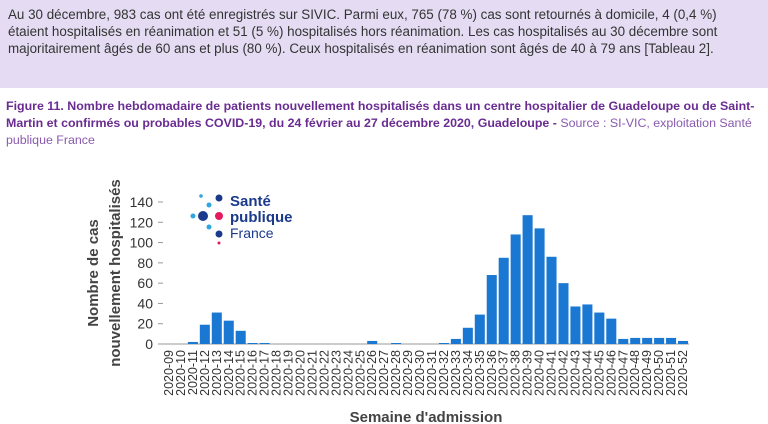 This screenshot has width=768, height=424. What do you see at coordinates (504, 373) in the screenshot?
I see `x-tick-label: 2020-37` at bounding box center [504, 373].